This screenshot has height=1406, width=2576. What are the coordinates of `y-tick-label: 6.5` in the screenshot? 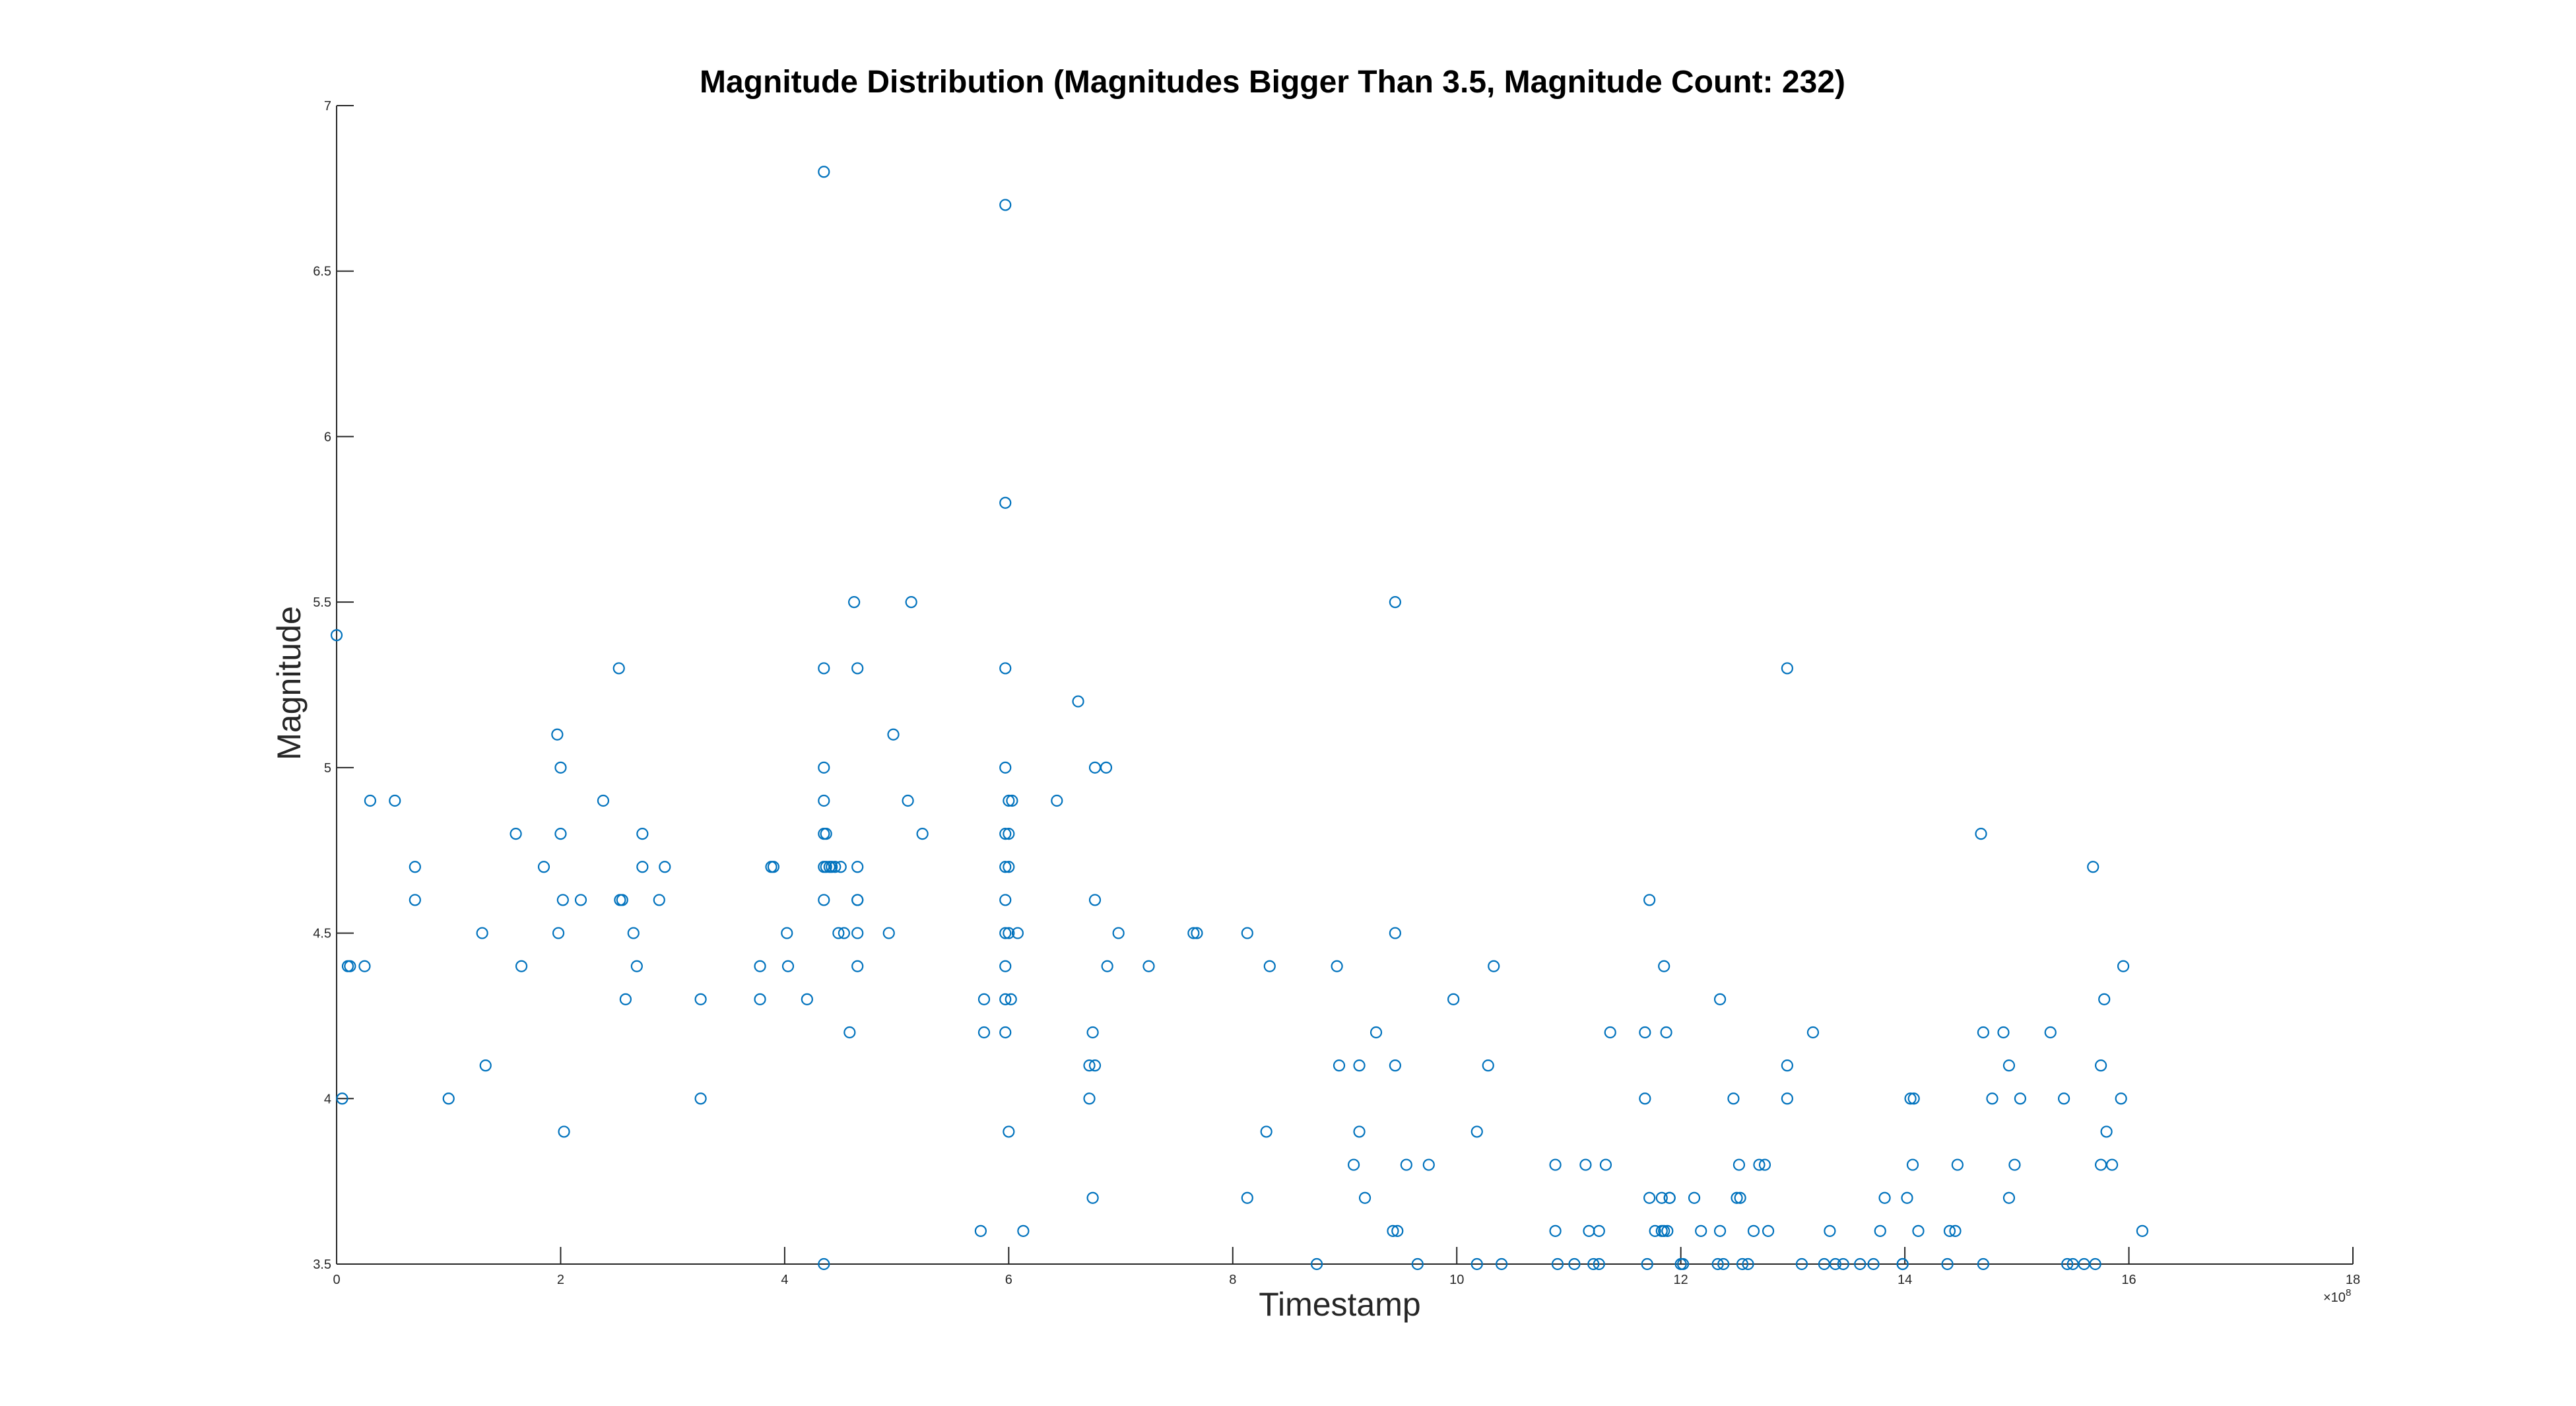 It's located at (322, 272).